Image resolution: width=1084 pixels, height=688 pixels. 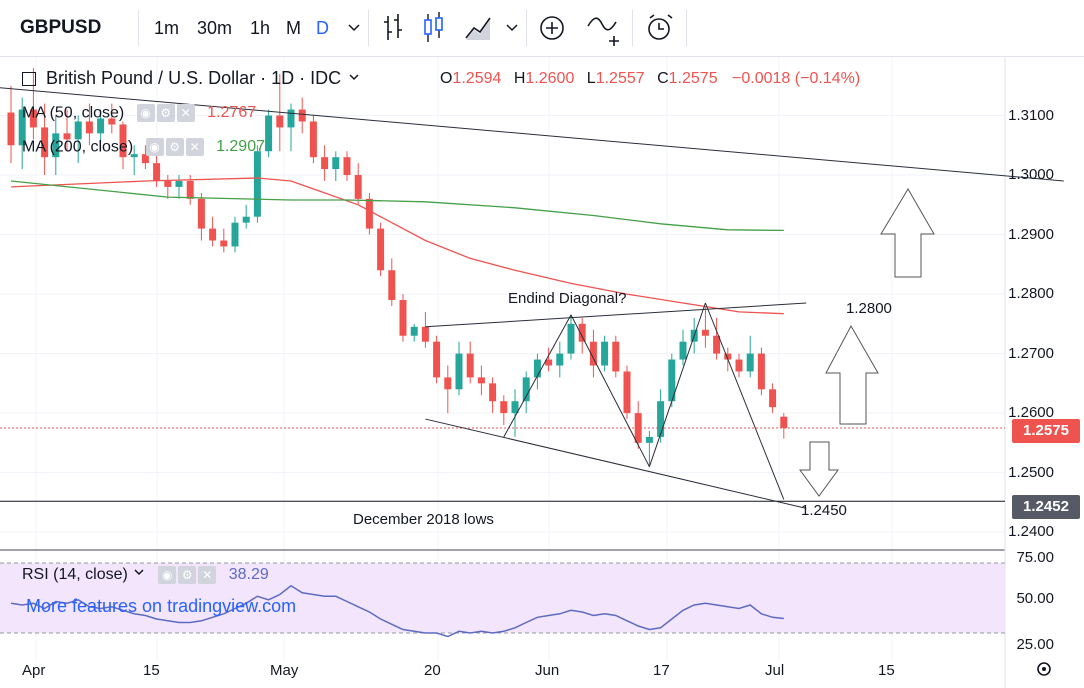 I want to click on y-tick-label: 1.2400, so click(x=1031, y=532).